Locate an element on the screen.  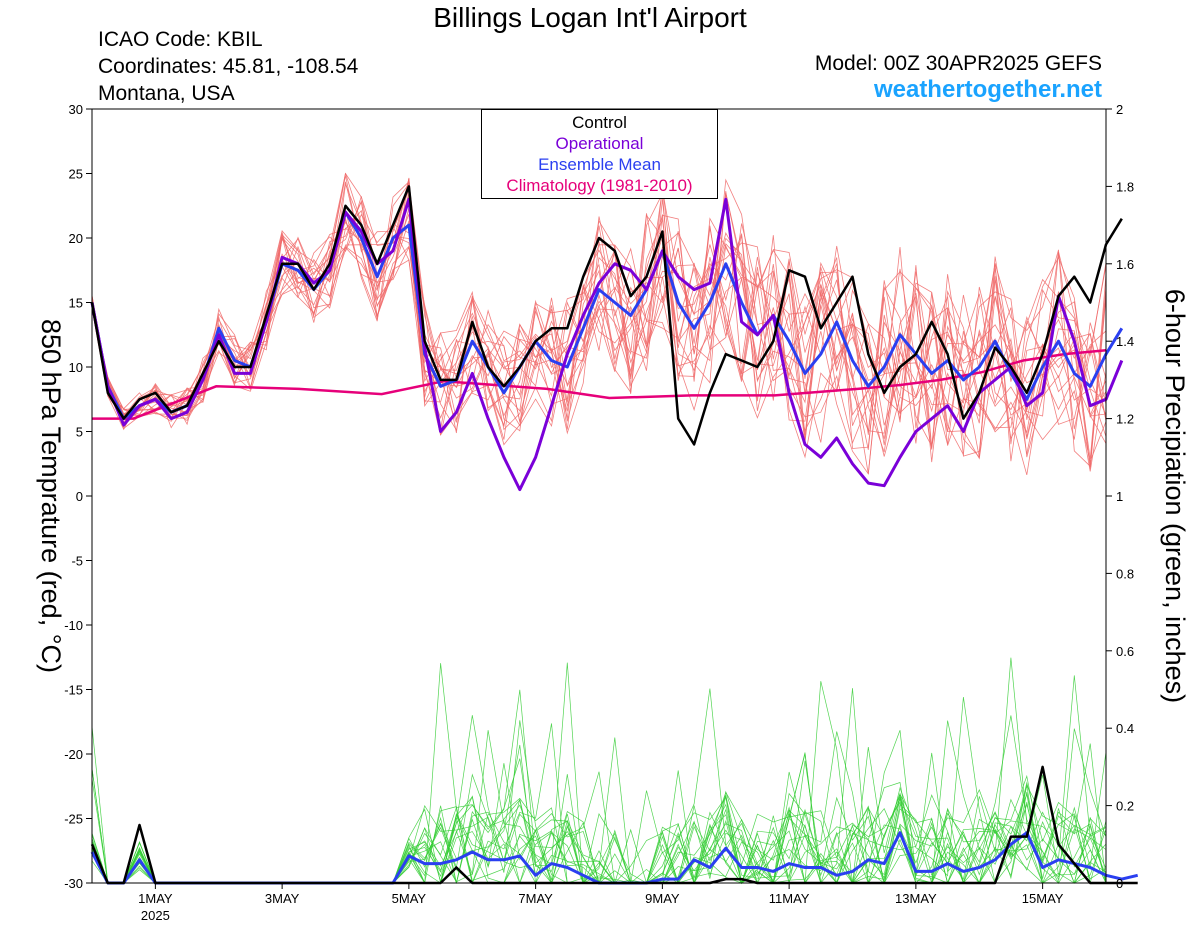
right-axis-title: 6-hour Precipiation (green, inches) is located at coordinates (1175, 496).